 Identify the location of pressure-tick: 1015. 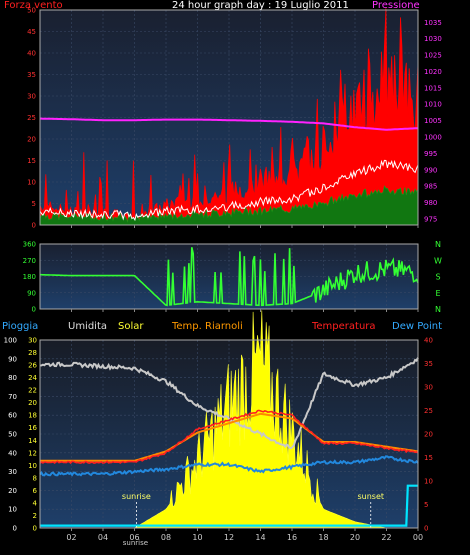
(433, 88).